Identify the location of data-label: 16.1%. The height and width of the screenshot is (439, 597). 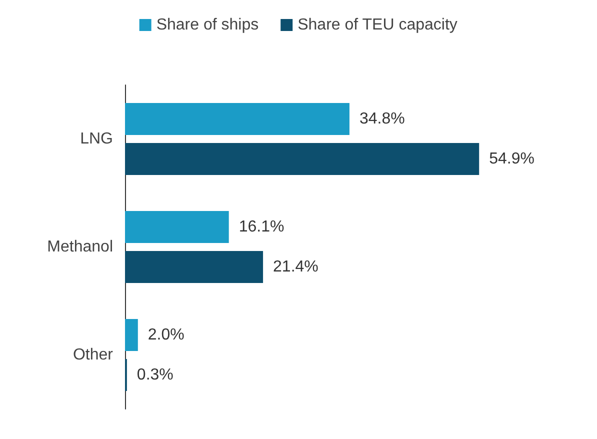
(261, 227).